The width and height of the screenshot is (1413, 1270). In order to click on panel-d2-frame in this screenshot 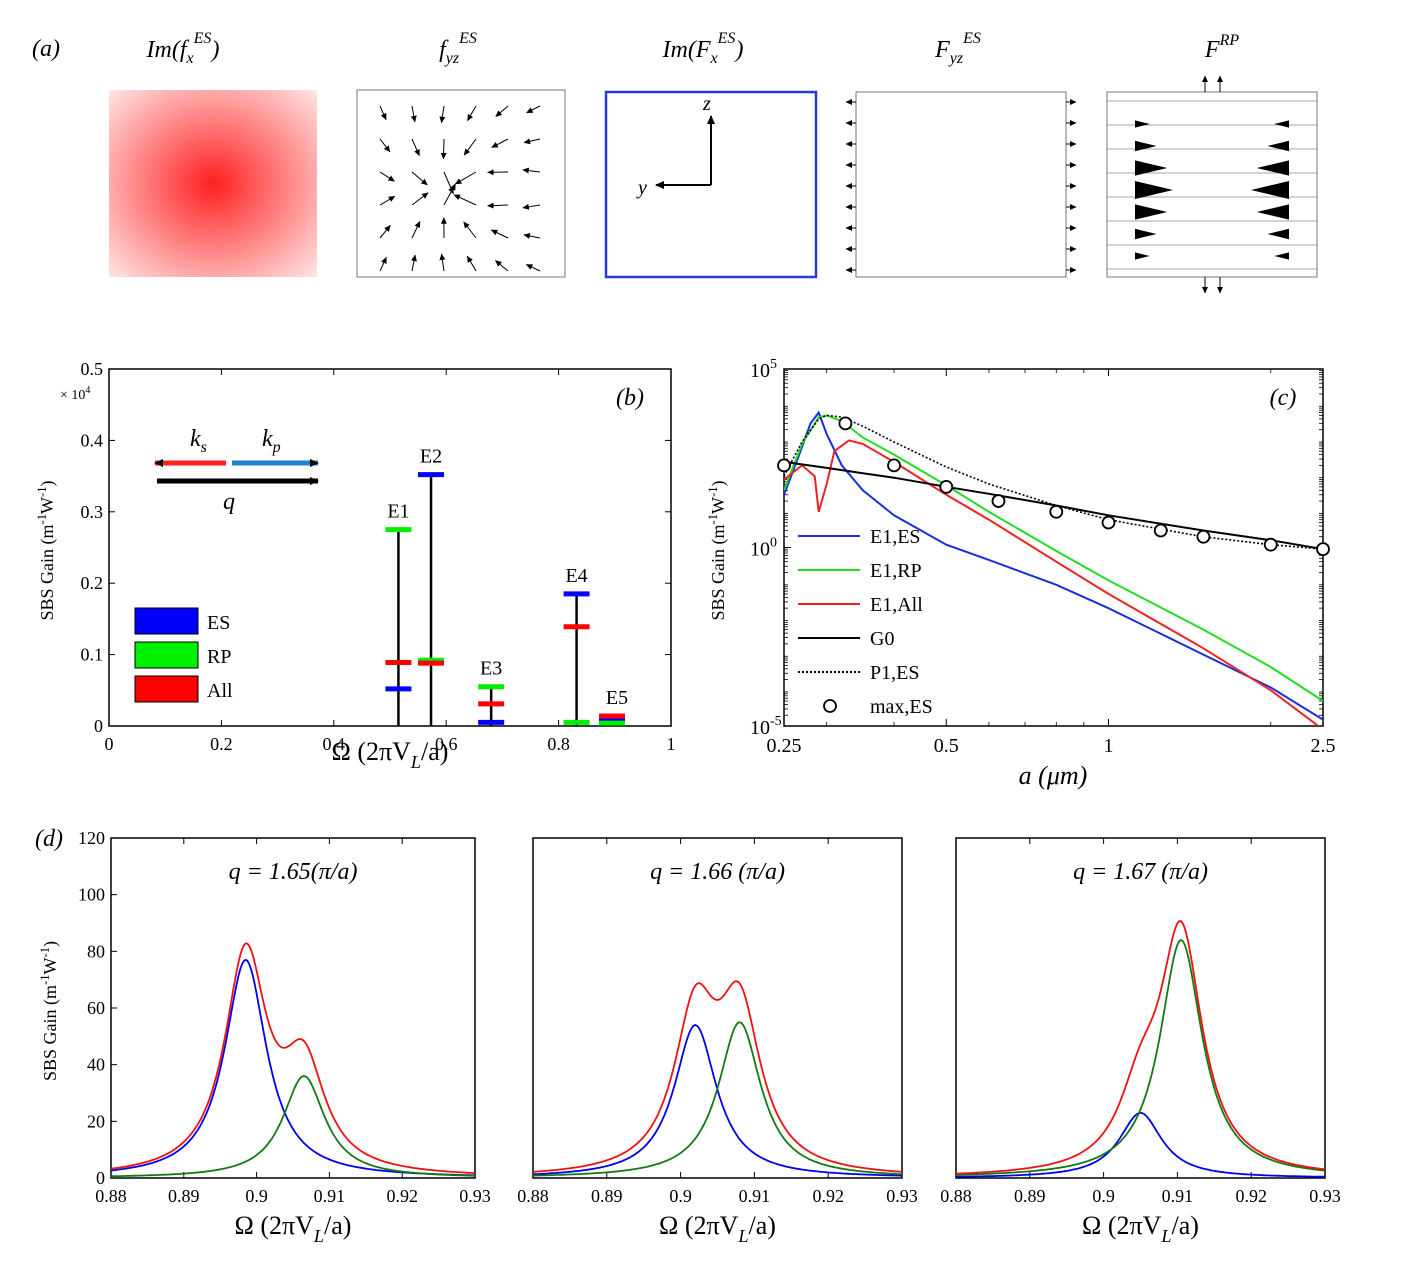, I will do `click(717, 1008)`.